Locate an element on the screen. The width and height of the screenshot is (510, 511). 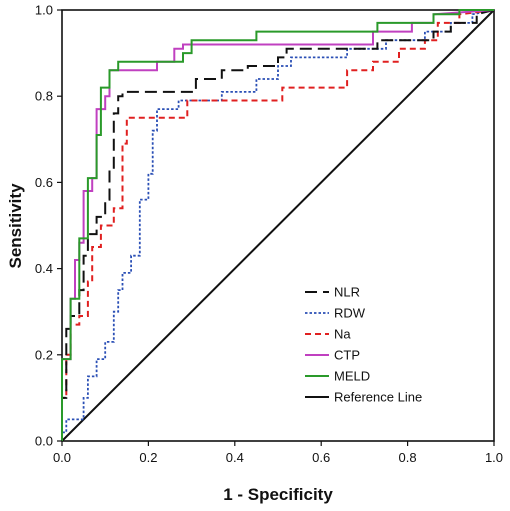
legend-label: MELD is located at coordinates (352, 376).